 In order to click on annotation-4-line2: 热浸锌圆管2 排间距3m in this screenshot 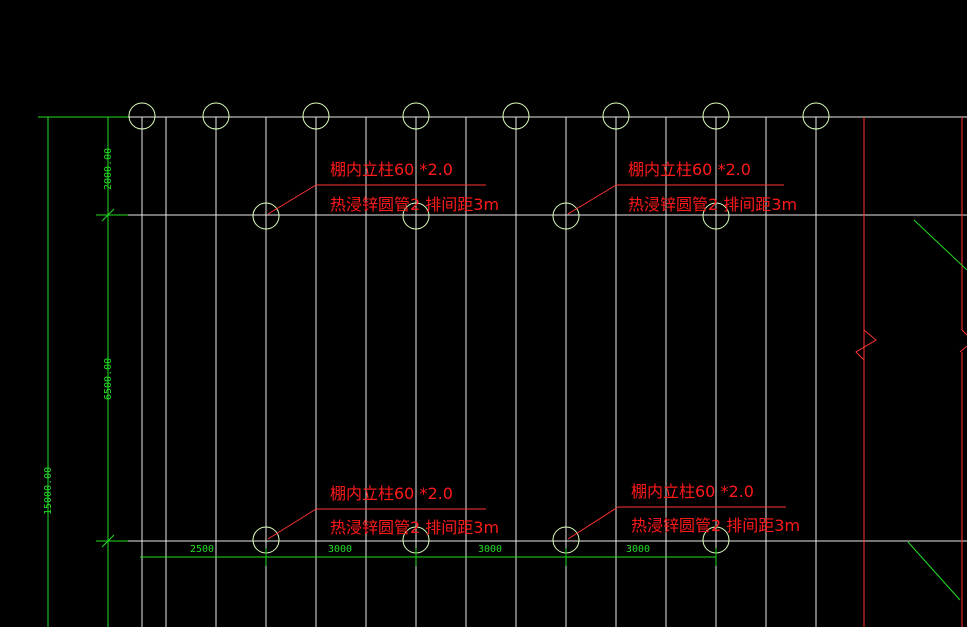, I will do `click(715, 525)`.